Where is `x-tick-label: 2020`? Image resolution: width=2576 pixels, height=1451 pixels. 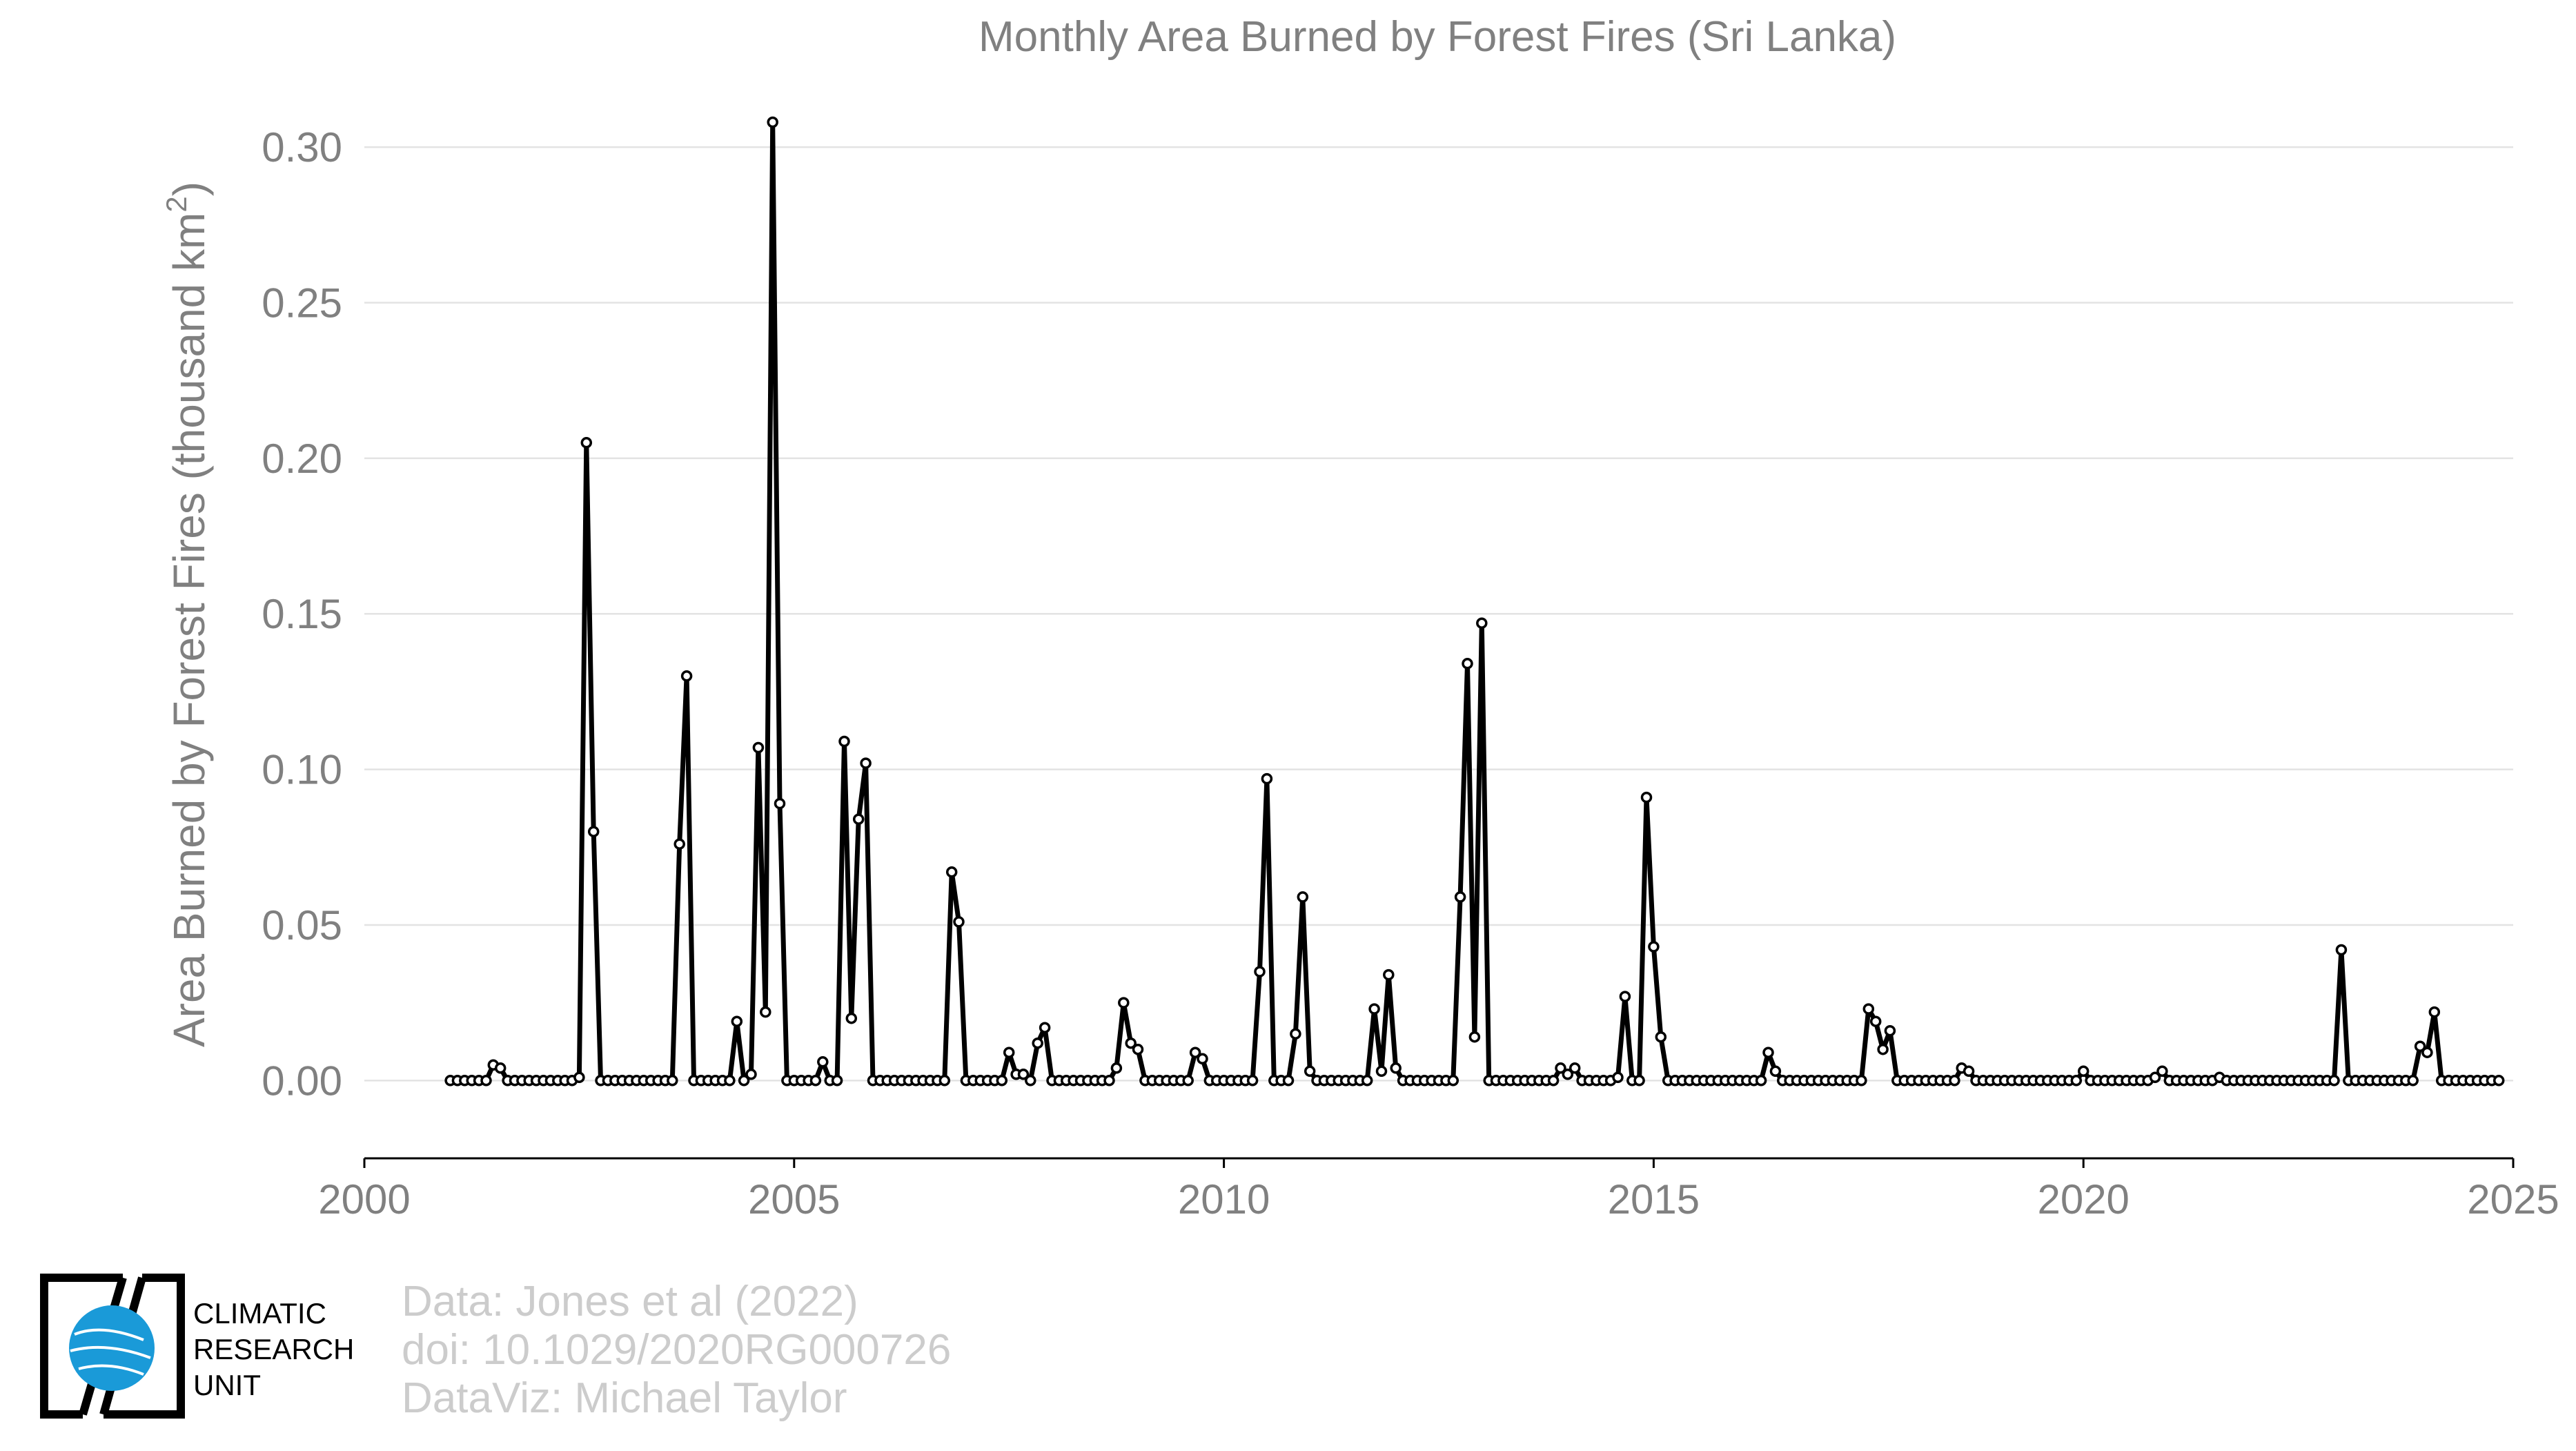
x-tick-label: 2020 is located at coordinates (2083, 1199).